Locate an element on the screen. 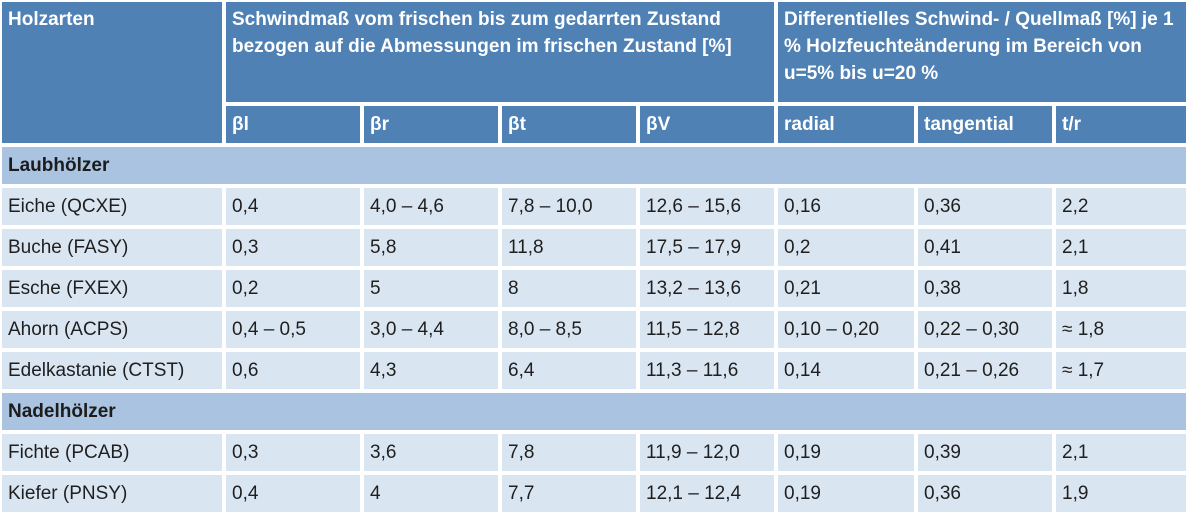 The image size is (1200, 516). table-cell: 0,4 – 0,5 is located at coordinates (293, 329).